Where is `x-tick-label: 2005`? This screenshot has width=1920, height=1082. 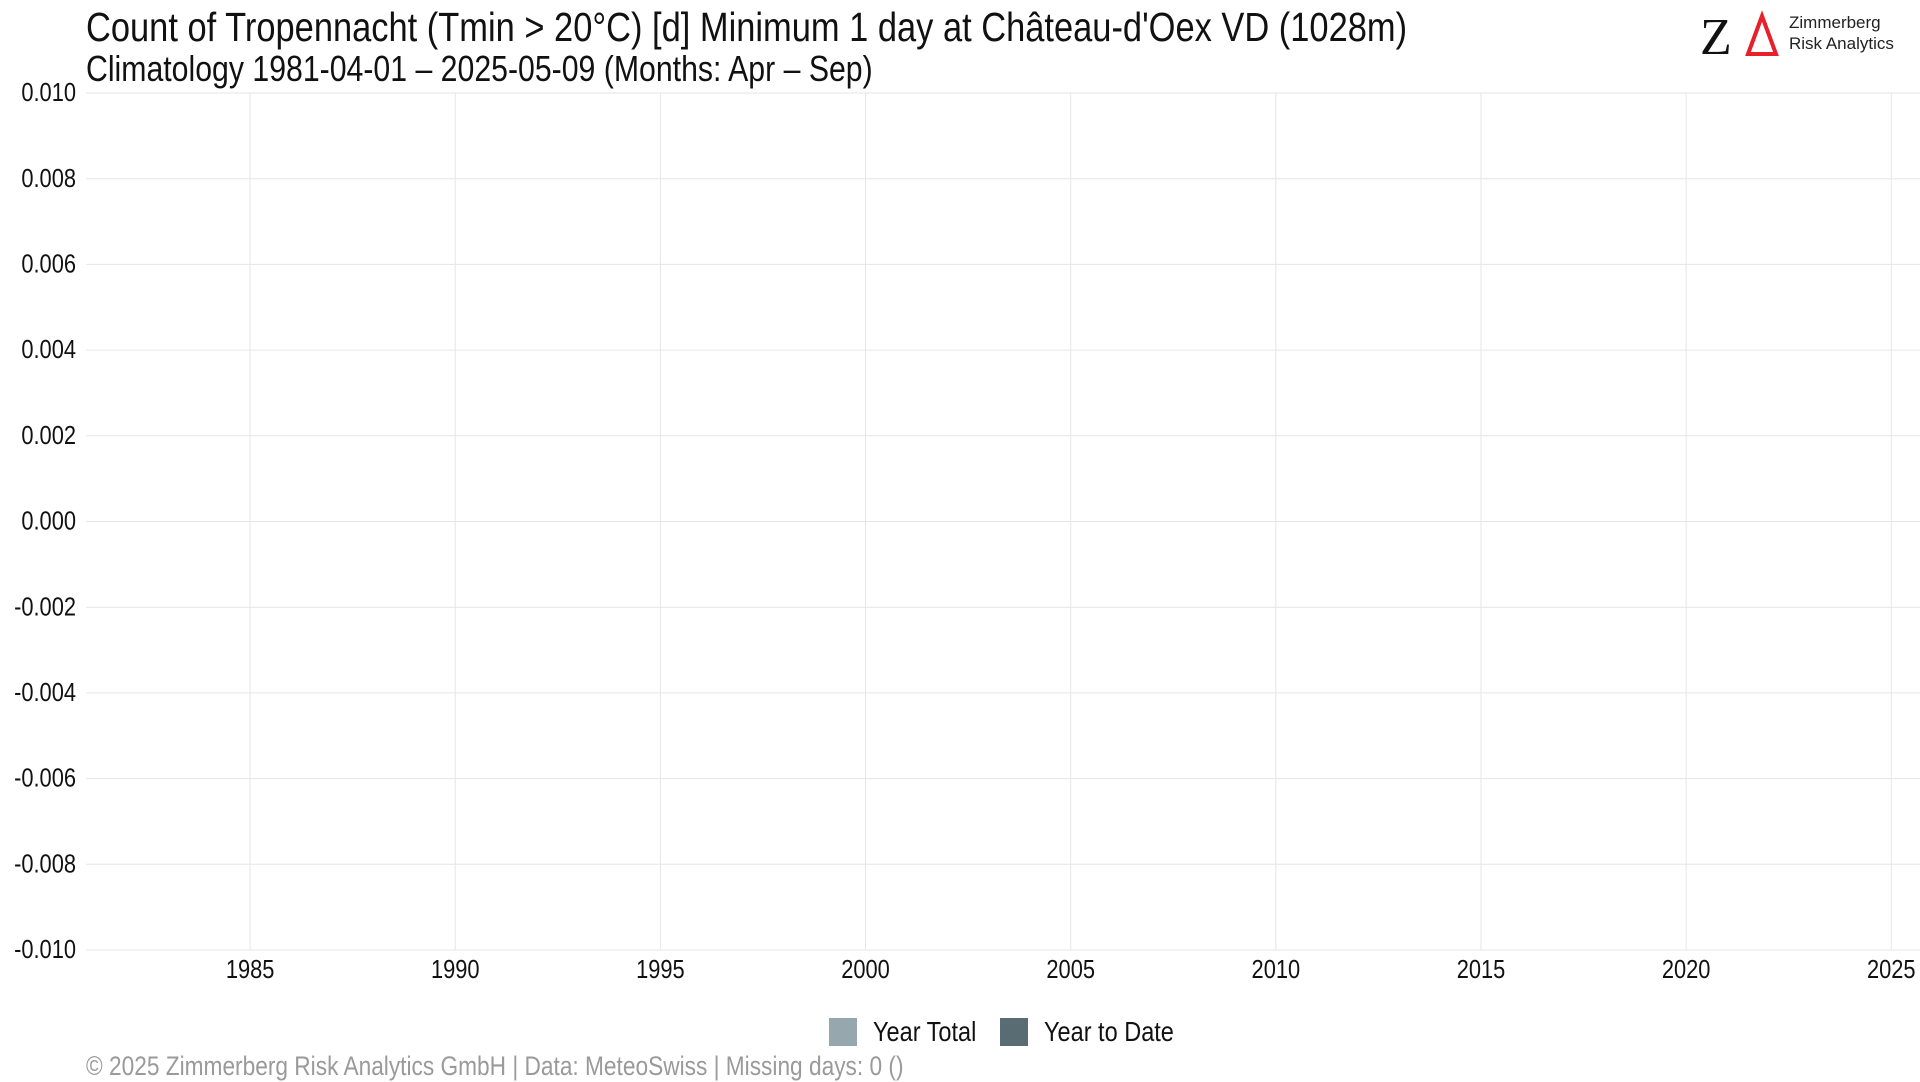 x-tick-label: 2005 is located at coordinates (1070, 969).